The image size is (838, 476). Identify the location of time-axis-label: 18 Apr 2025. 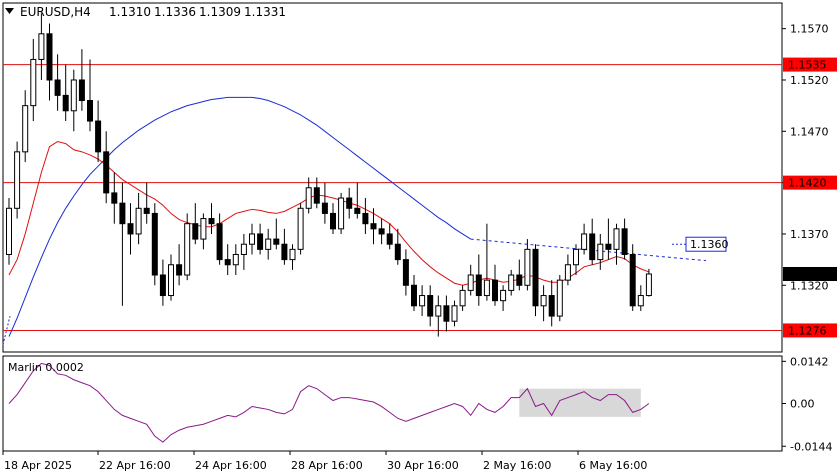
(38, 465).